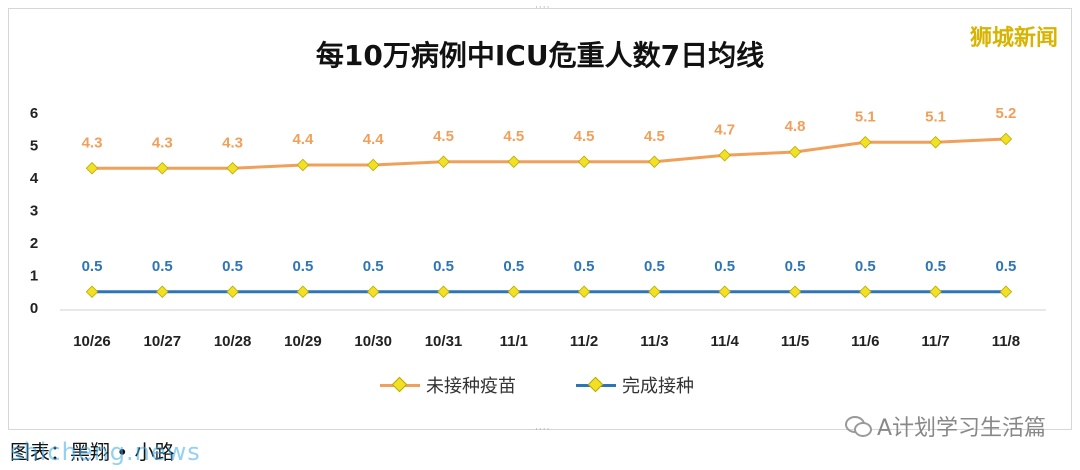 Image resolution: width=1080 pixels, height=470 pixels. What do you see at coordinates (596, 384) in the screenshot?
I see `legend-swatch-vaccinated` at bounding box center [596, 384].